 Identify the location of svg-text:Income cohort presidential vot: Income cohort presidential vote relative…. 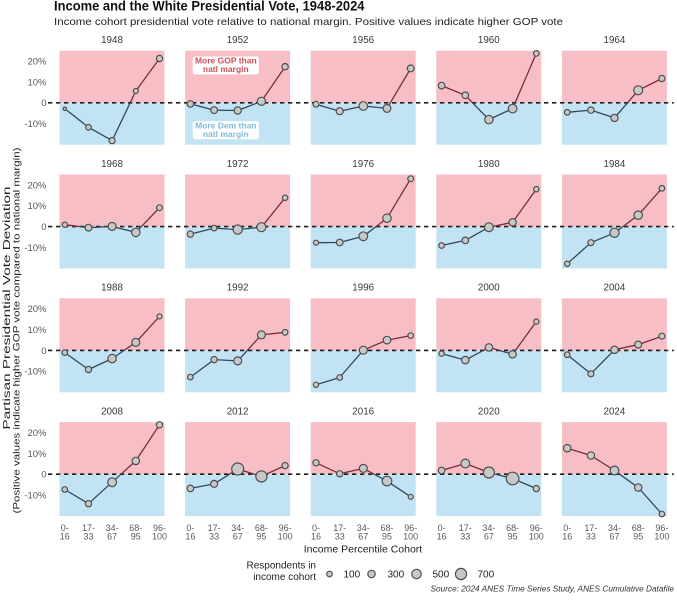
(308, 22).